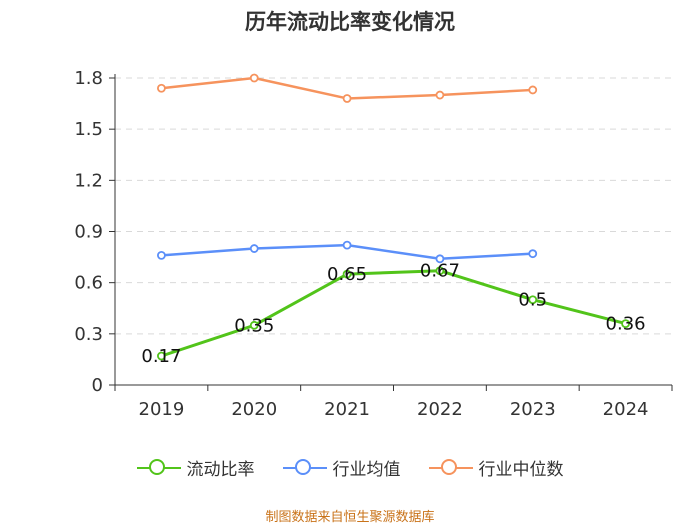  I want to click on x-tick-label: 2021, so click(347, 409).